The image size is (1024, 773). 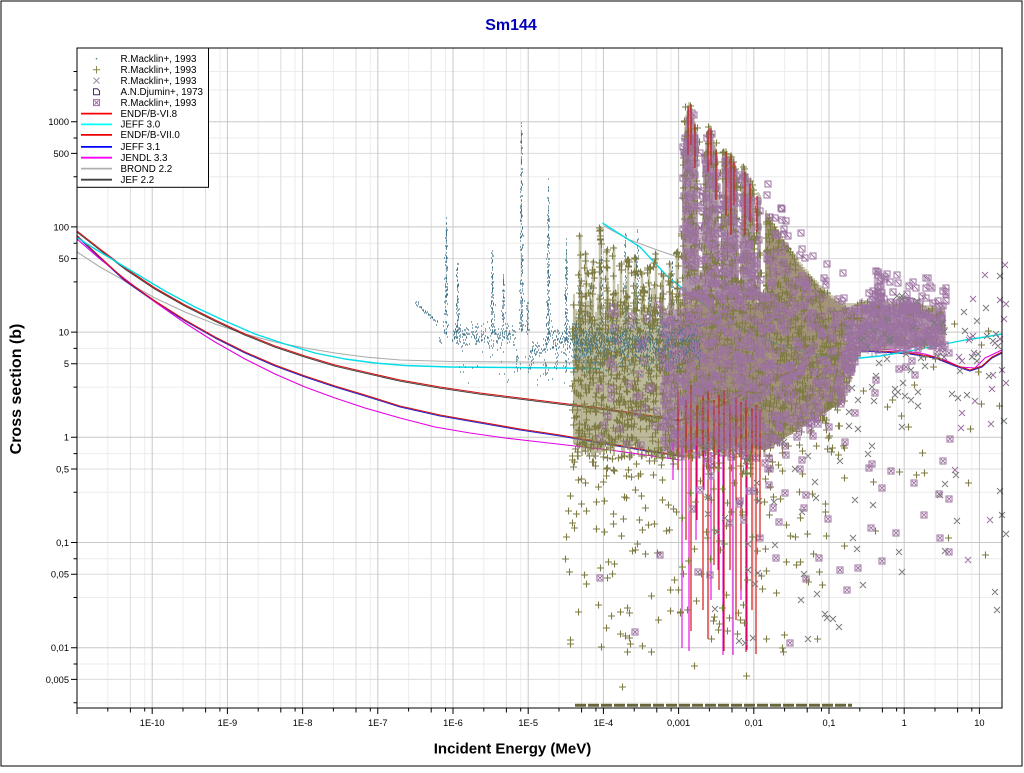 I want to click on svg-text: 0,005, so click(x=57, y=680).